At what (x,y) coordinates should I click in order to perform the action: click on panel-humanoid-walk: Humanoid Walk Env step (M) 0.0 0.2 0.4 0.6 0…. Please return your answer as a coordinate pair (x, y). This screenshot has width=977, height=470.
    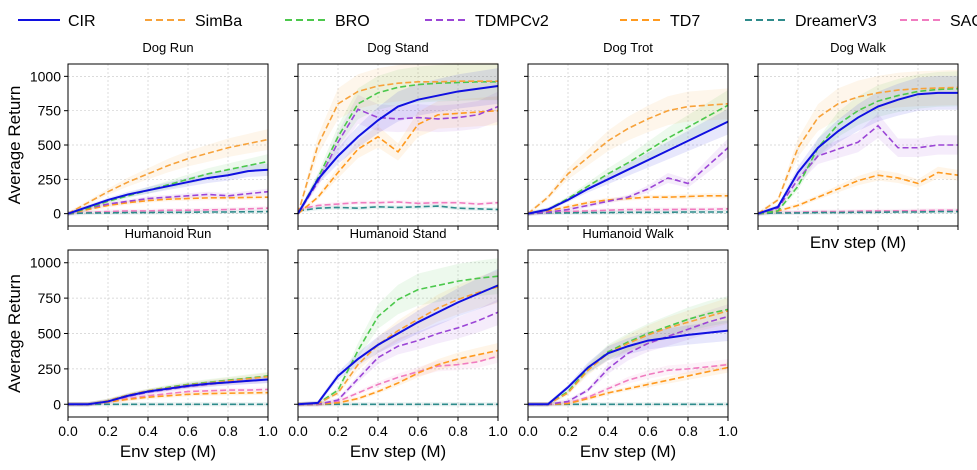
    Looking at the image, I should click on (628, 343).